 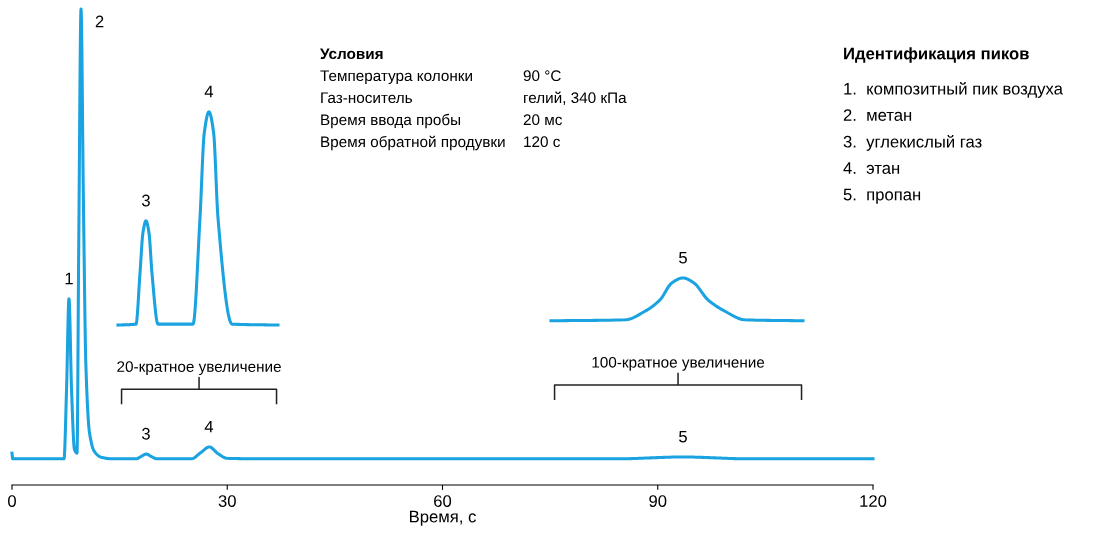 I want to click on annotation: 90 °C, so click(x=542, y=76).